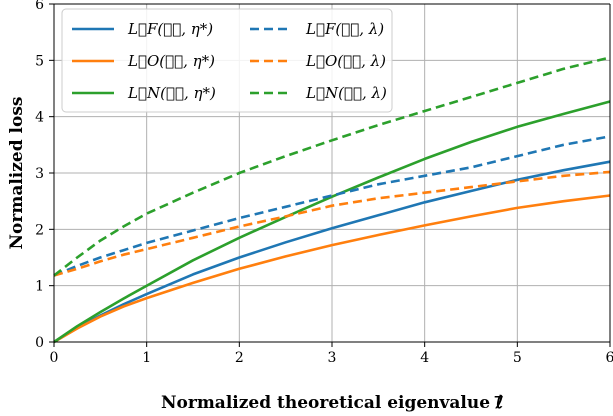 The height and width of the screenshot is (416, 613). I want to click on legend-label-1: L⃗O(ℓ⃗, η*), so click(171, 61).